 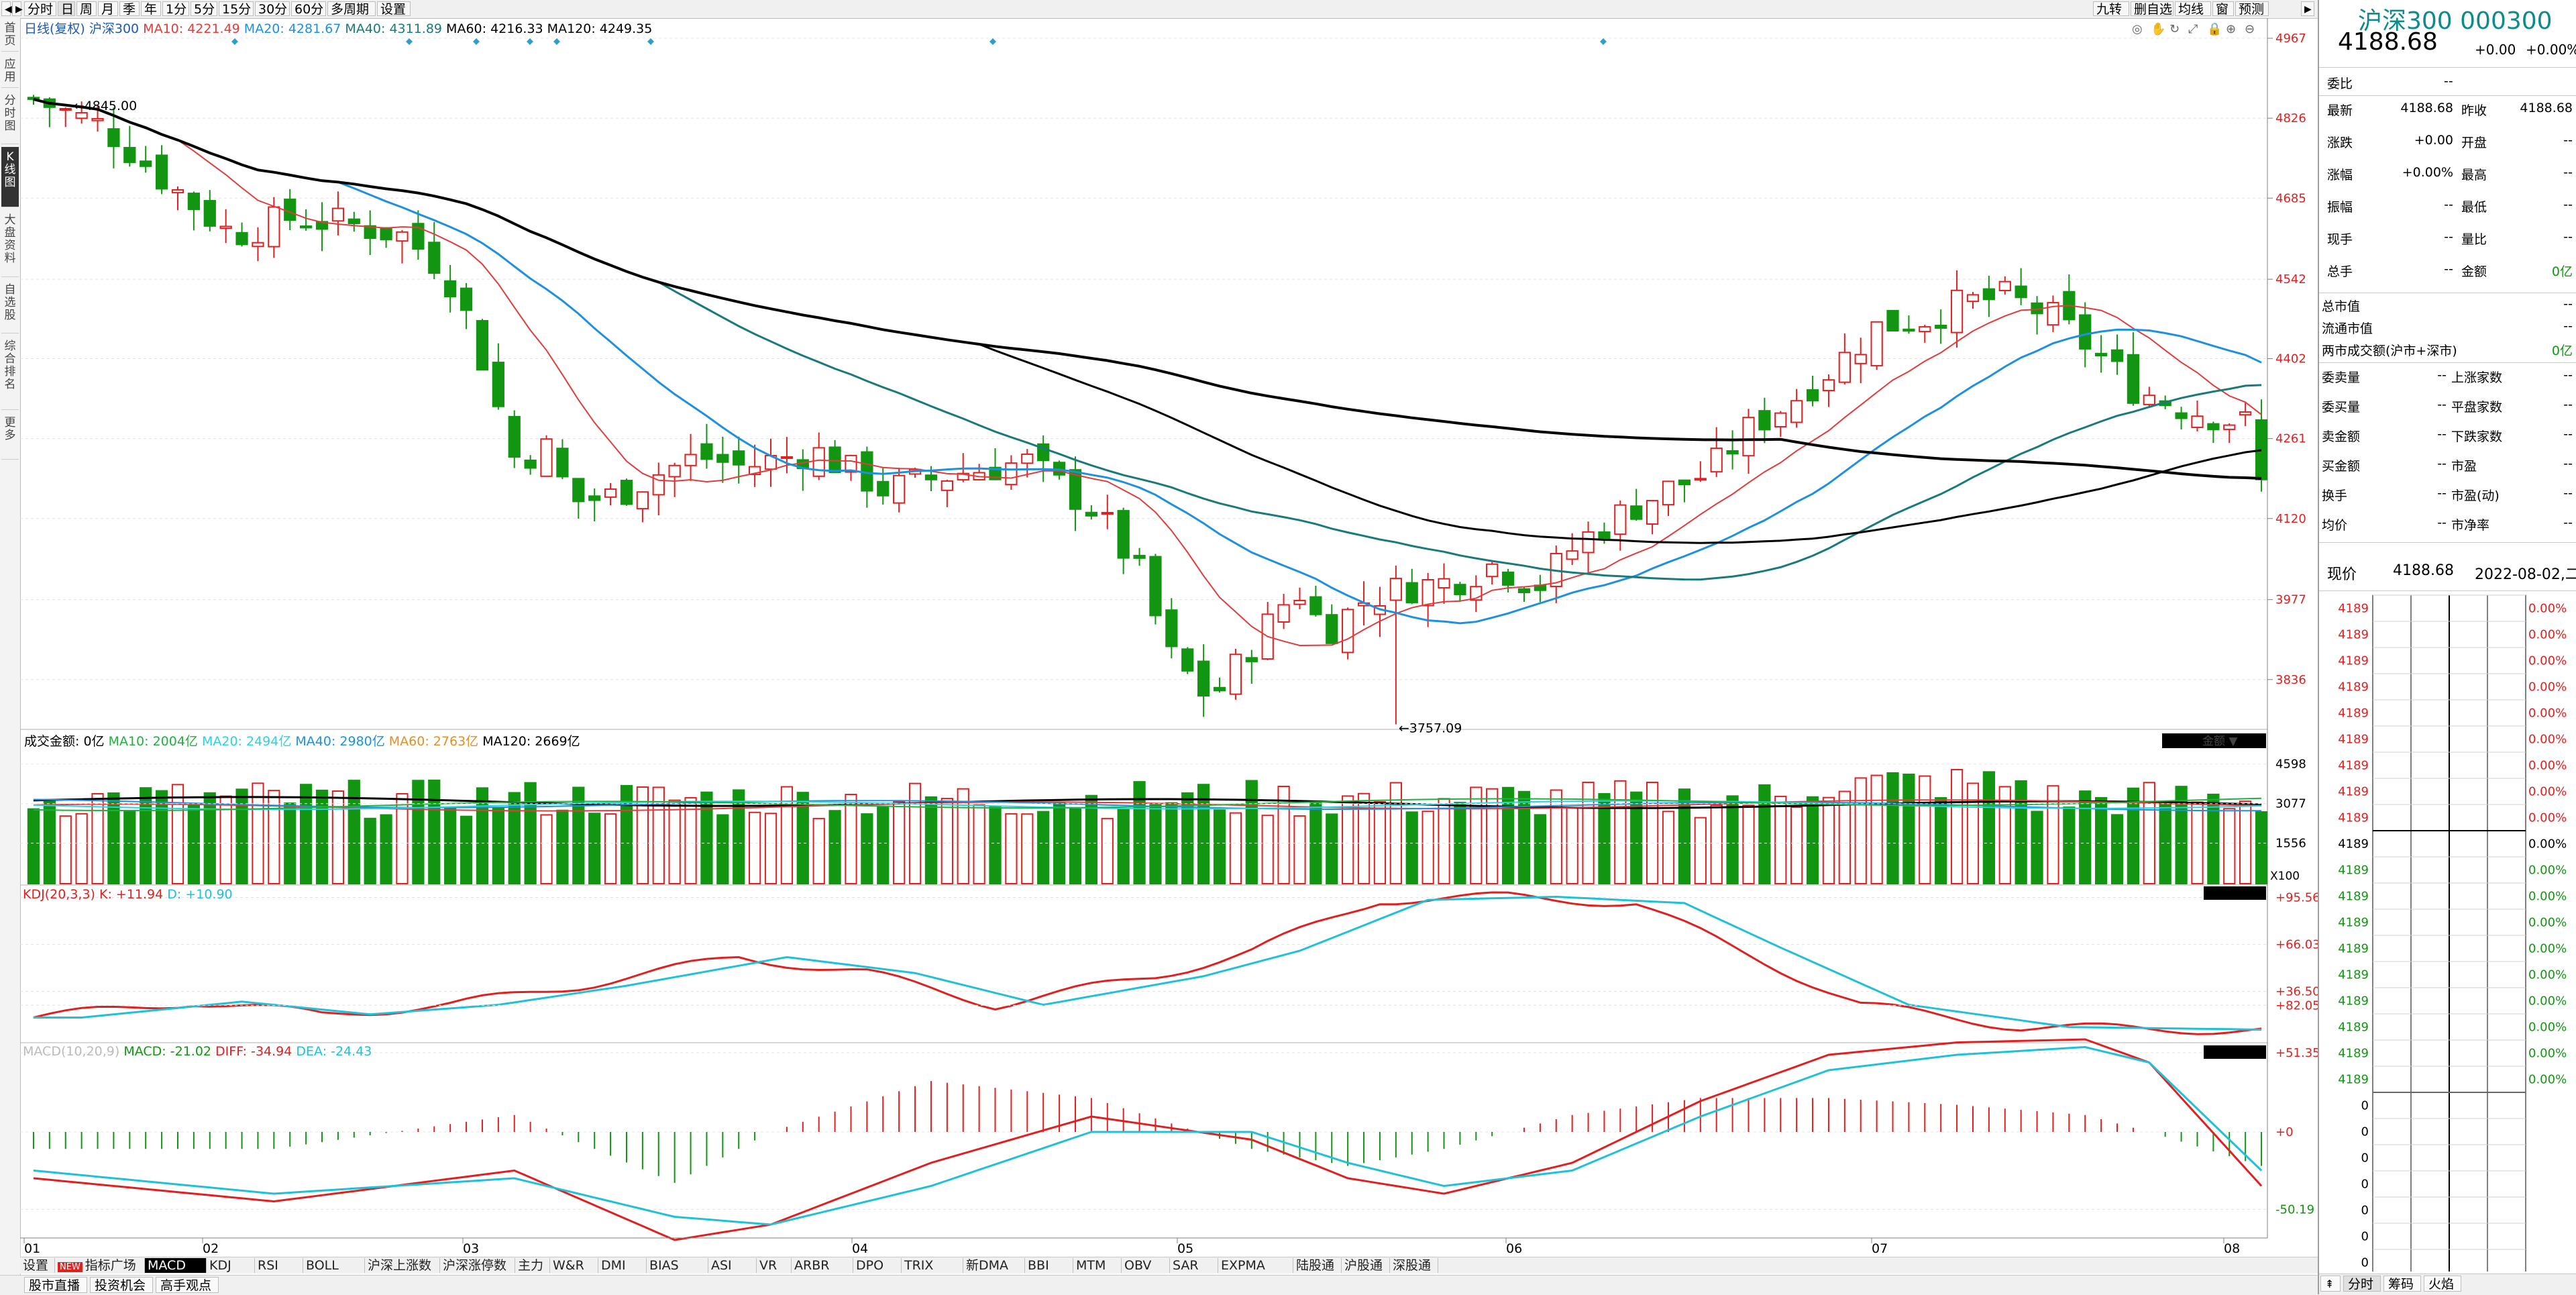 What do you see at coordinates (151, 9) in the screenshot?
I see `period-button: 年` at bounding box center [151, 9].